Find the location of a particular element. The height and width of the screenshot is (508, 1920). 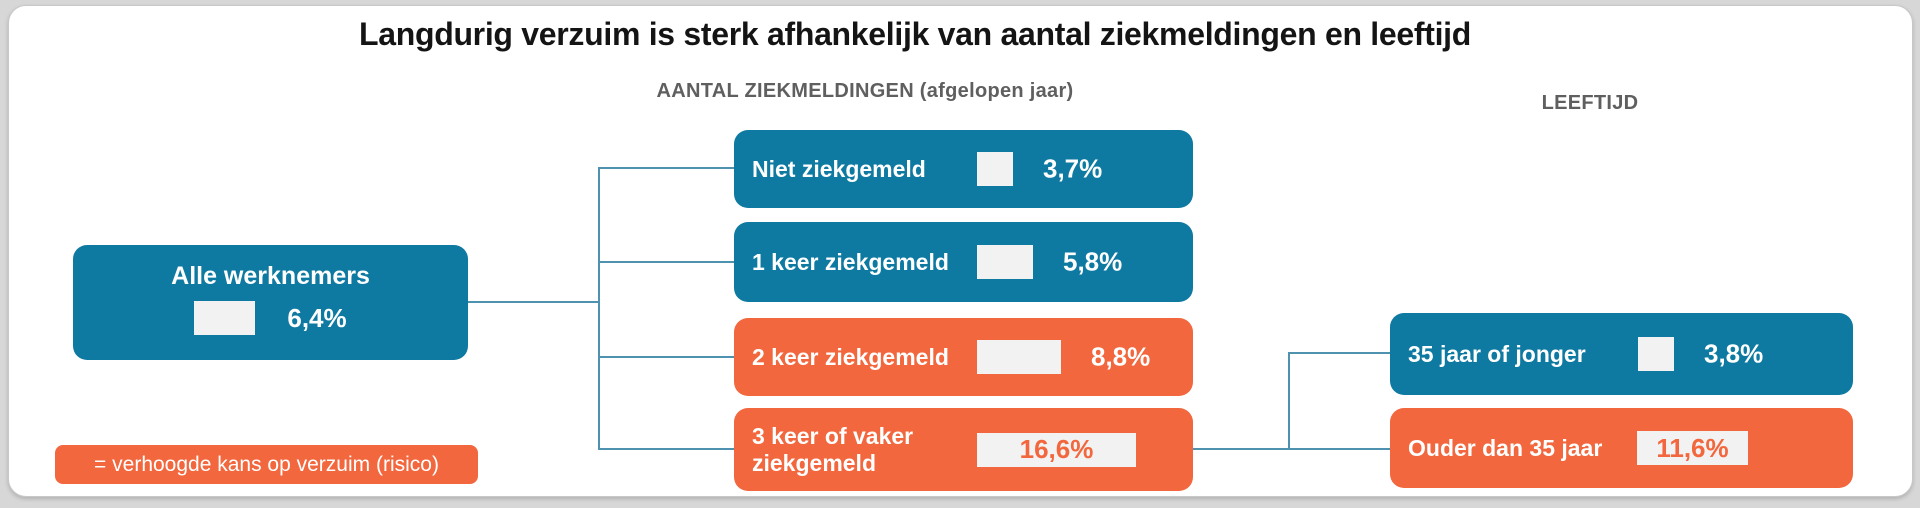

connector-middle-vertical is located at coordinates (599, 309).